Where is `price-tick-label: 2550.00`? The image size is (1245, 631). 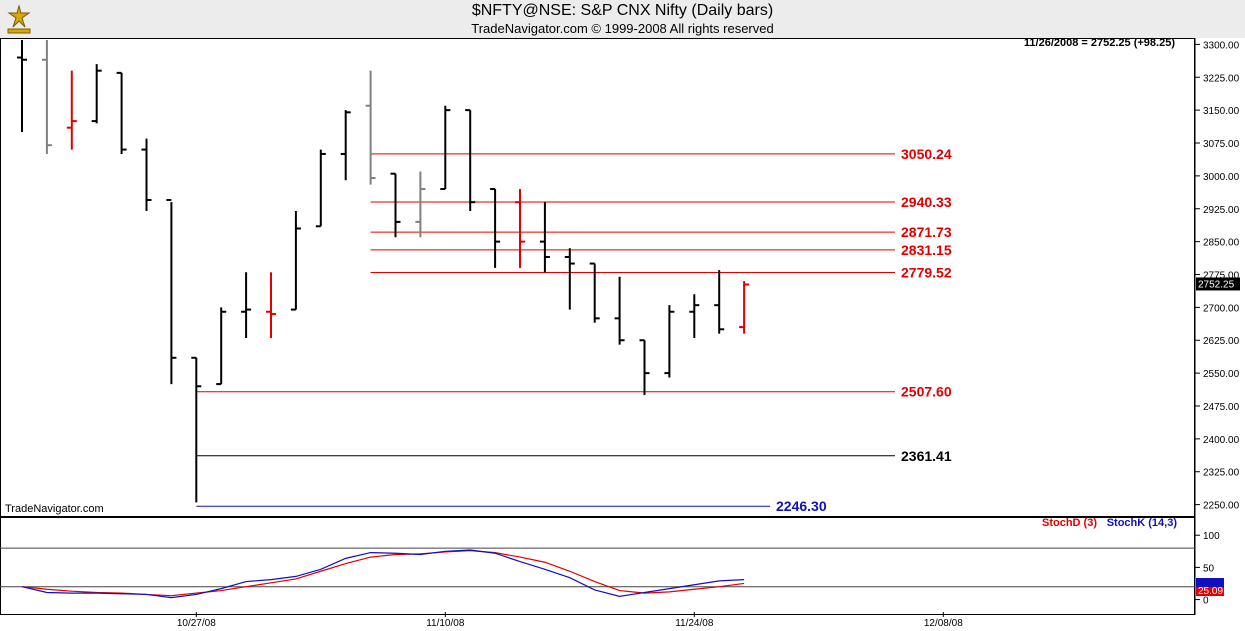 price-tick-label: 2550.00 is located at coordinates (1221, 374).